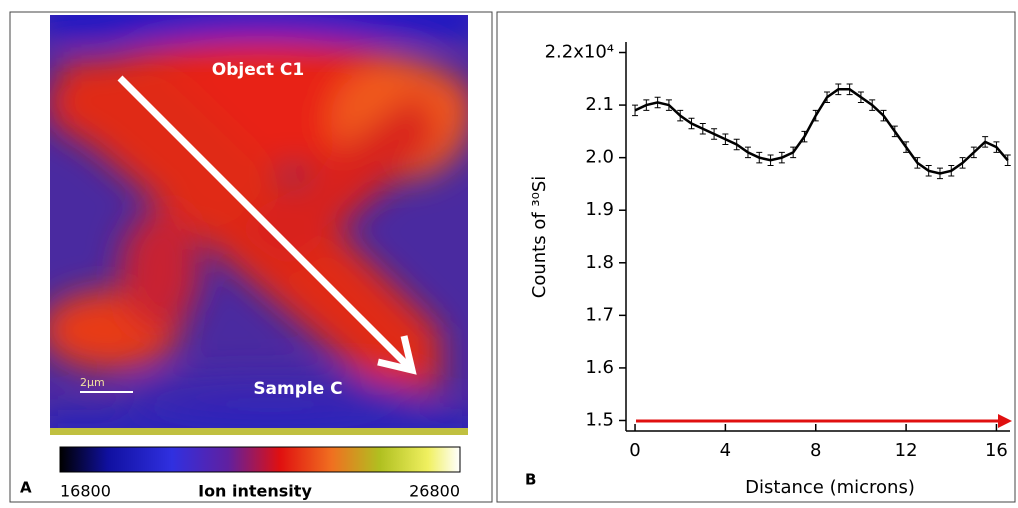 Image resolution: width=1018 pixels, height=508 pixels. Describe the element at coordinates (260, 459) in the screenshot. I see `colorbar` at that location.